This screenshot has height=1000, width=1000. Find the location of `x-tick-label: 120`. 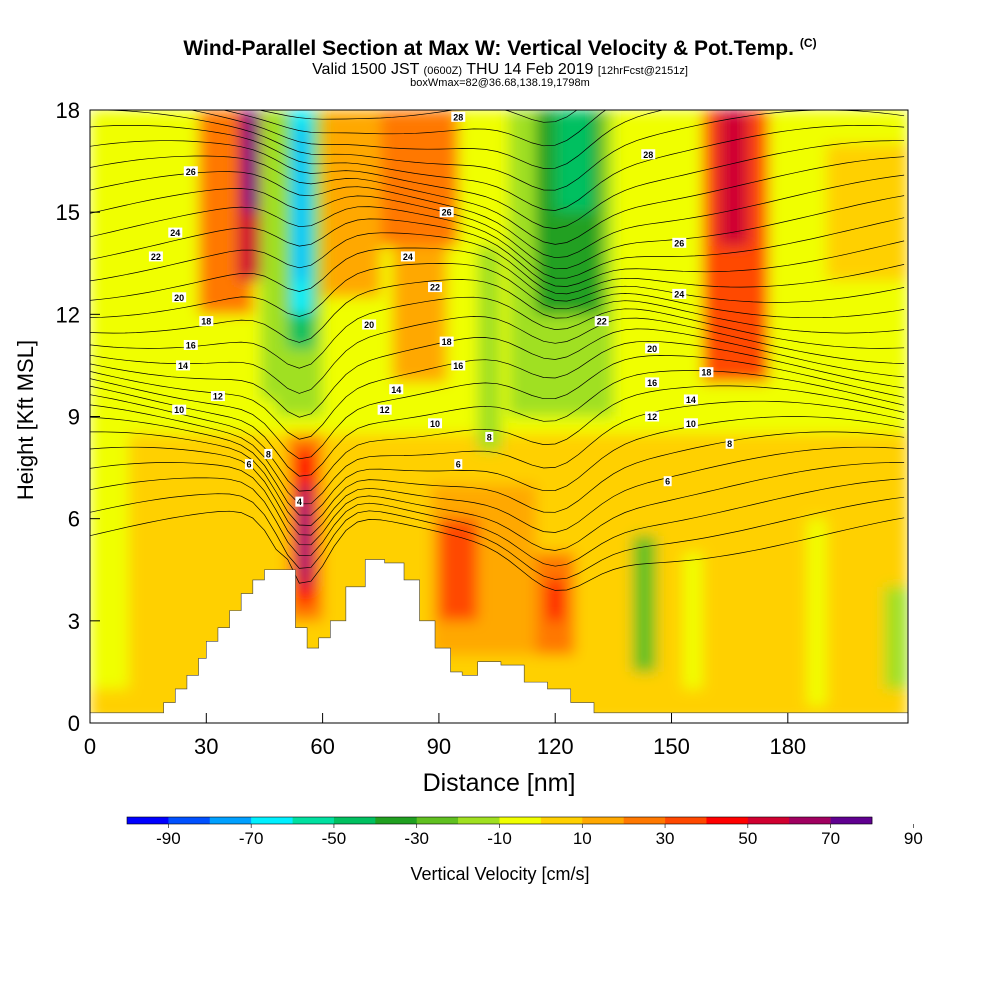

x-tick-label: 120 is located at coordinates (555, 746).